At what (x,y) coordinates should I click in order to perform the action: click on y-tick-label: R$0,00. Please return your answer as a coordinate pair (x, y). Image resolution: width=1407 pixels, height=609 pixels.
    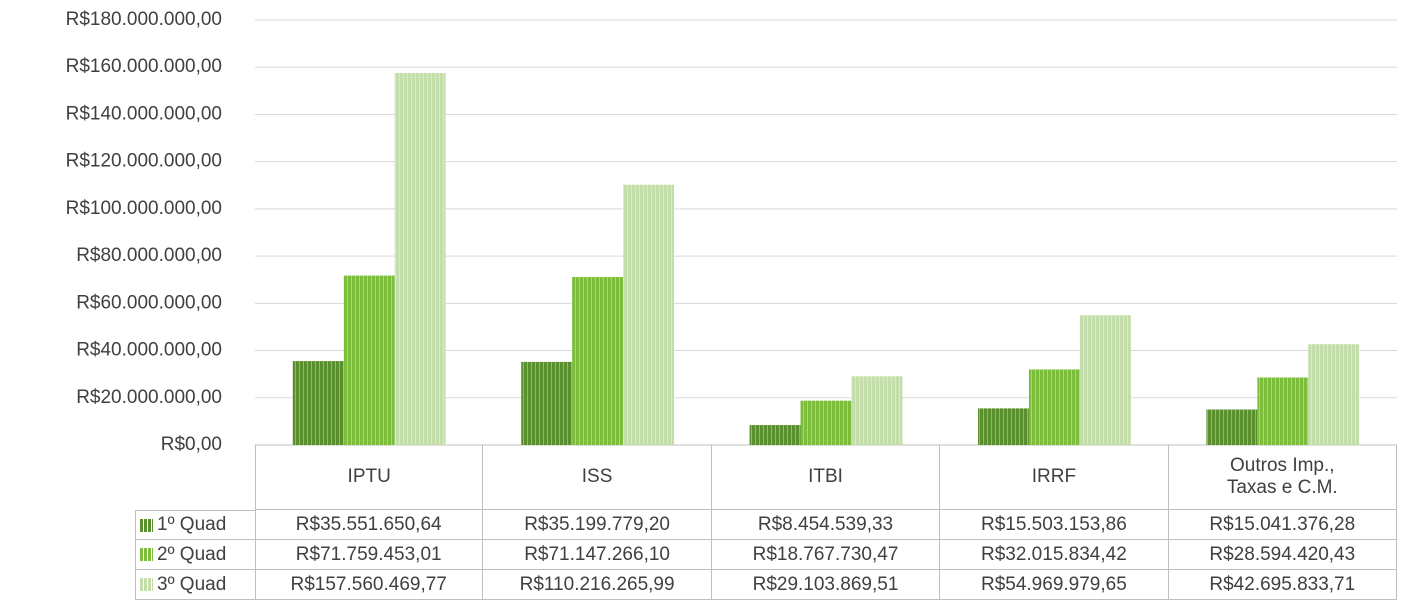
    Looking at the image, I should click on (191, 444).